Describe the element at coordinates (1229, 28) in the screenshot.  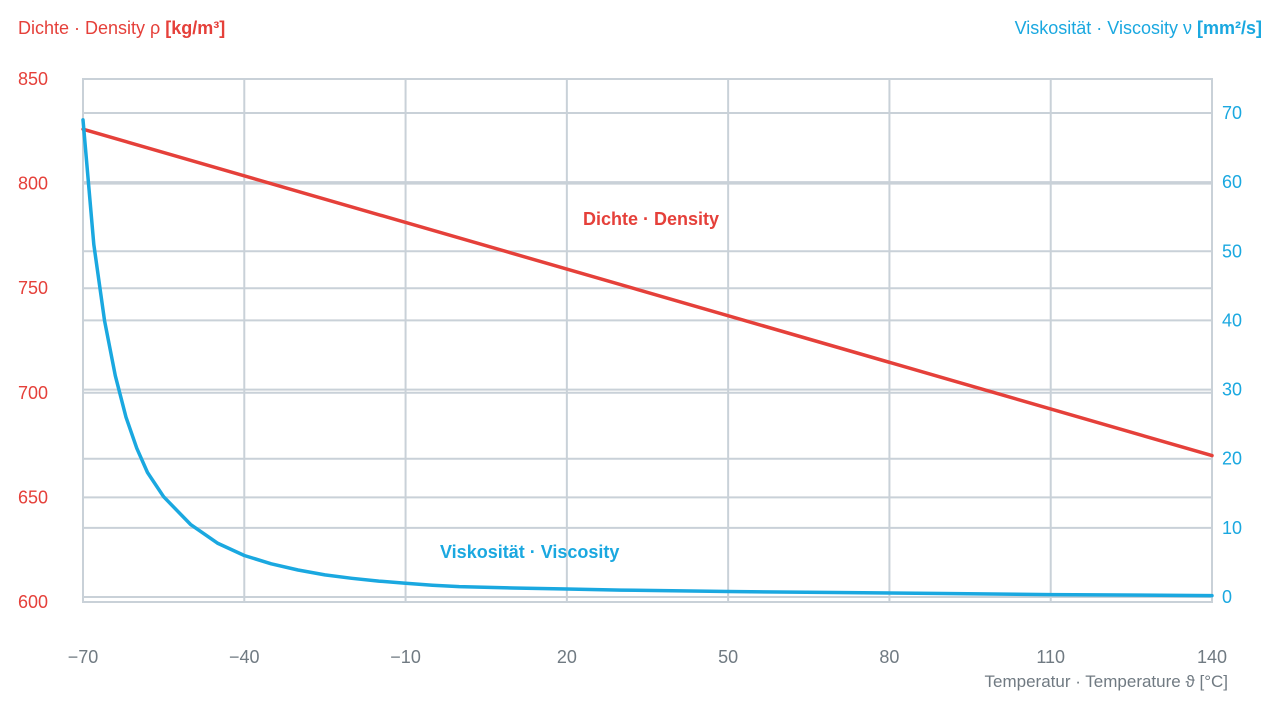
I see `y-right-axis-label-unit: [mm²/s]` at that location.